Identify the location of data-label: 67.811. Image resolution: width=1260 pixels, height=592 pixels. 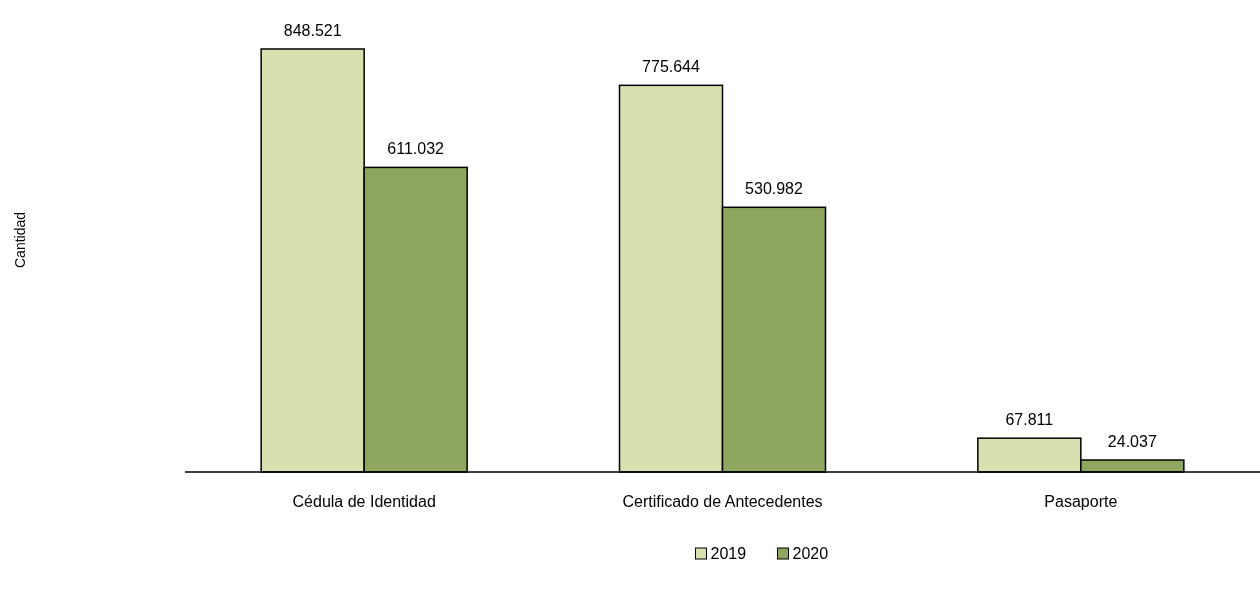
(1029, 420).